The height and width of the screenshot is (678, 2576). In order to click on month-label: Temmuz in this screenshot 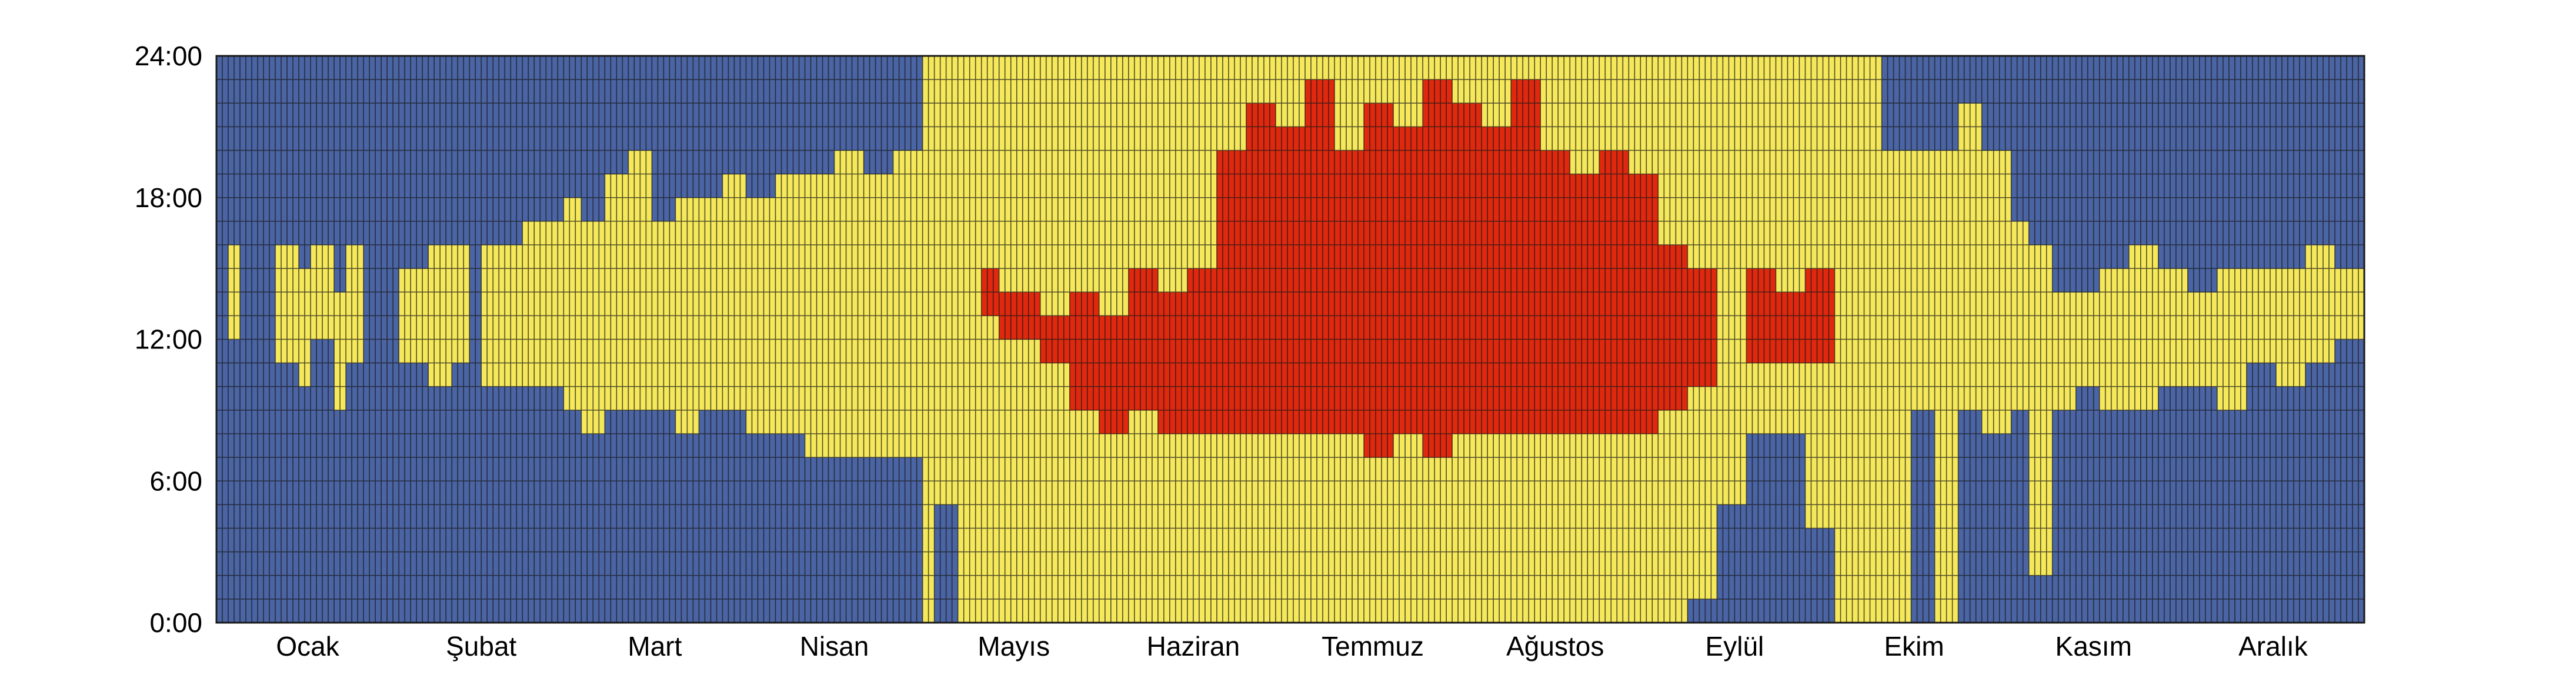, I will do `click(1373, 646)`.